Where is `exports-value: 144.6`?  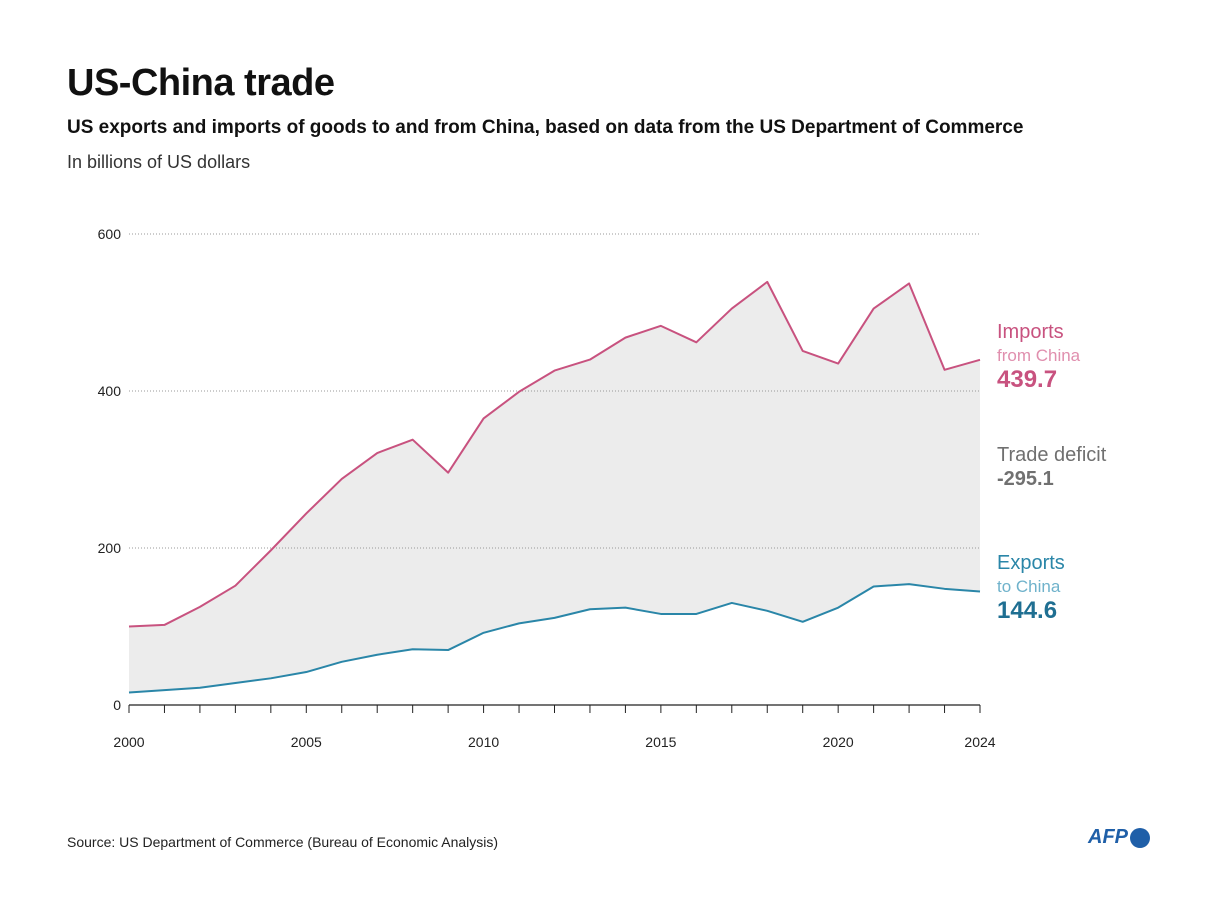 exports-value: 144.6 is located at coordinates (1027, 610).